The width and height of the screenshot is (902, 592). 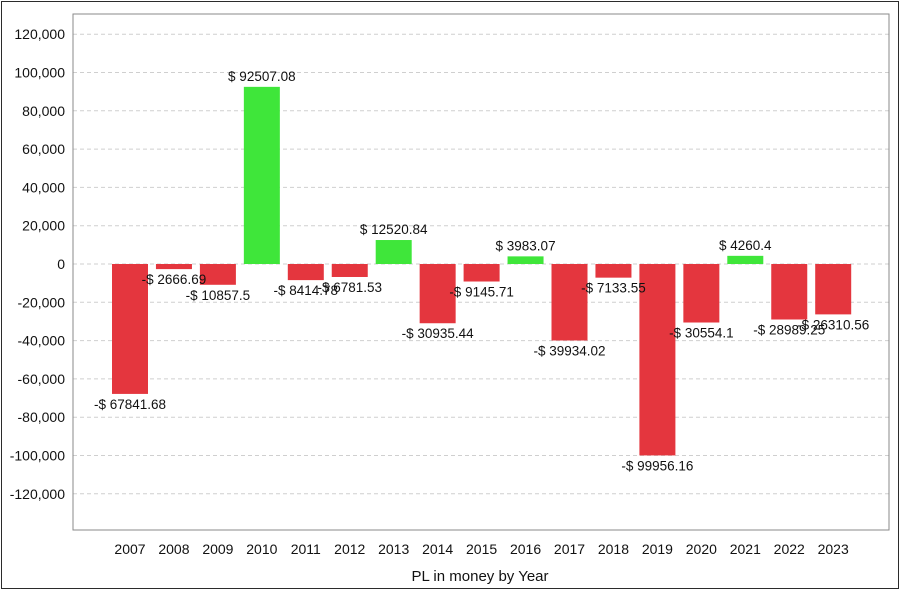 I want to click on x-tick-label: 2020, so click(x=701, y=549).